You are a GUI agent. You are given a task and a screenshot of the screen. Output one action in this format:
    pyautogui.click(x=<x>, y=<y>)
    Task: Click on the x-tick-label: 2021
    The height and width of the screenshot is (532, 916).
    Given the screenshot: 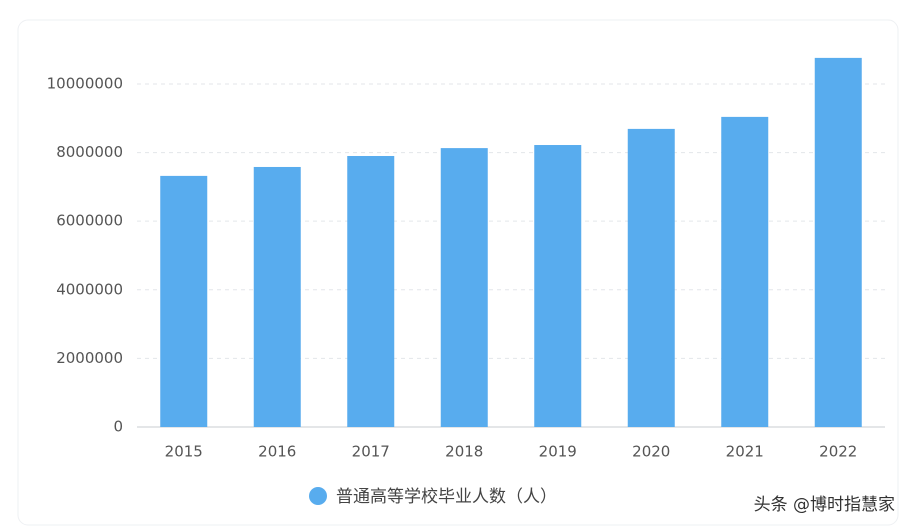 What is the action you would take?
    pyautogui.click(x=745, y=452)
    